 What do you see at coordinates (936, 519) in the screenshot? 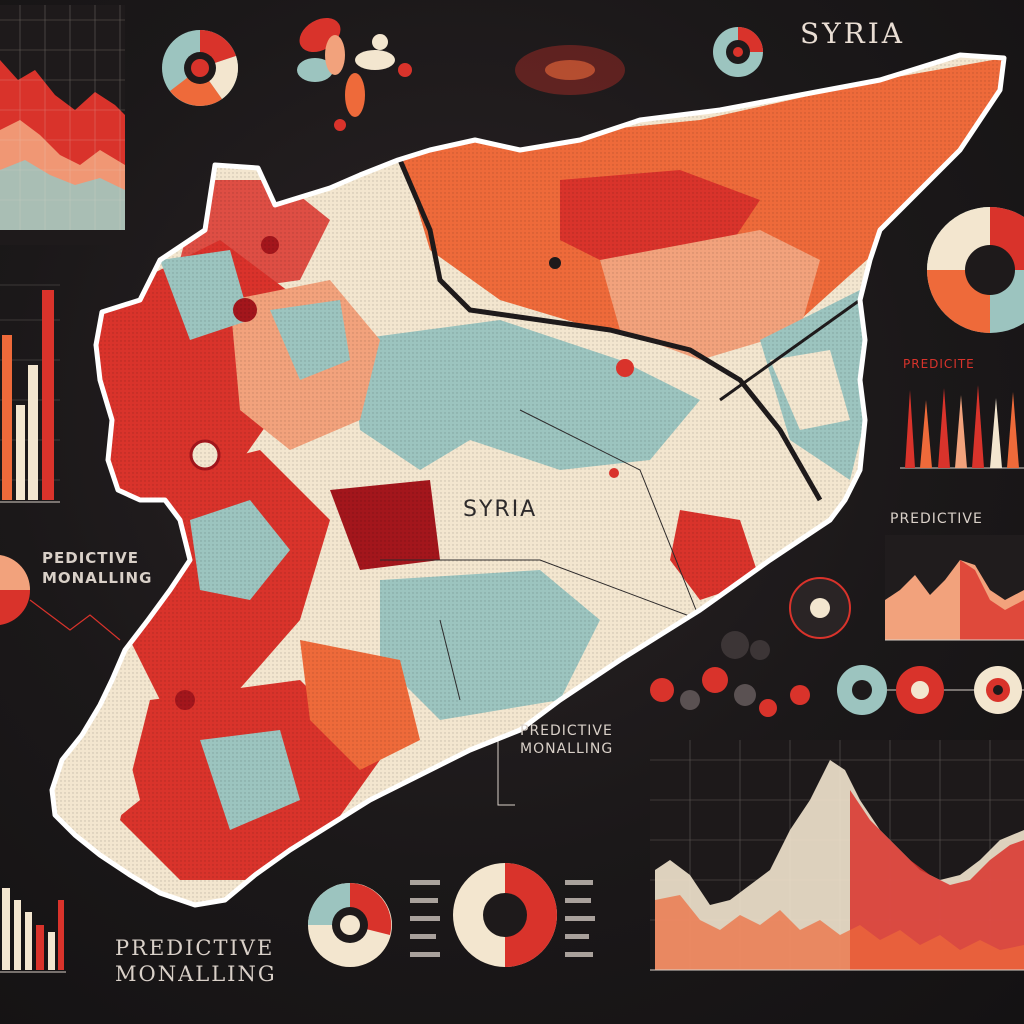
I see `predictive-right-mid-label: PREDICTIVE` at bounding box center [936, 519].